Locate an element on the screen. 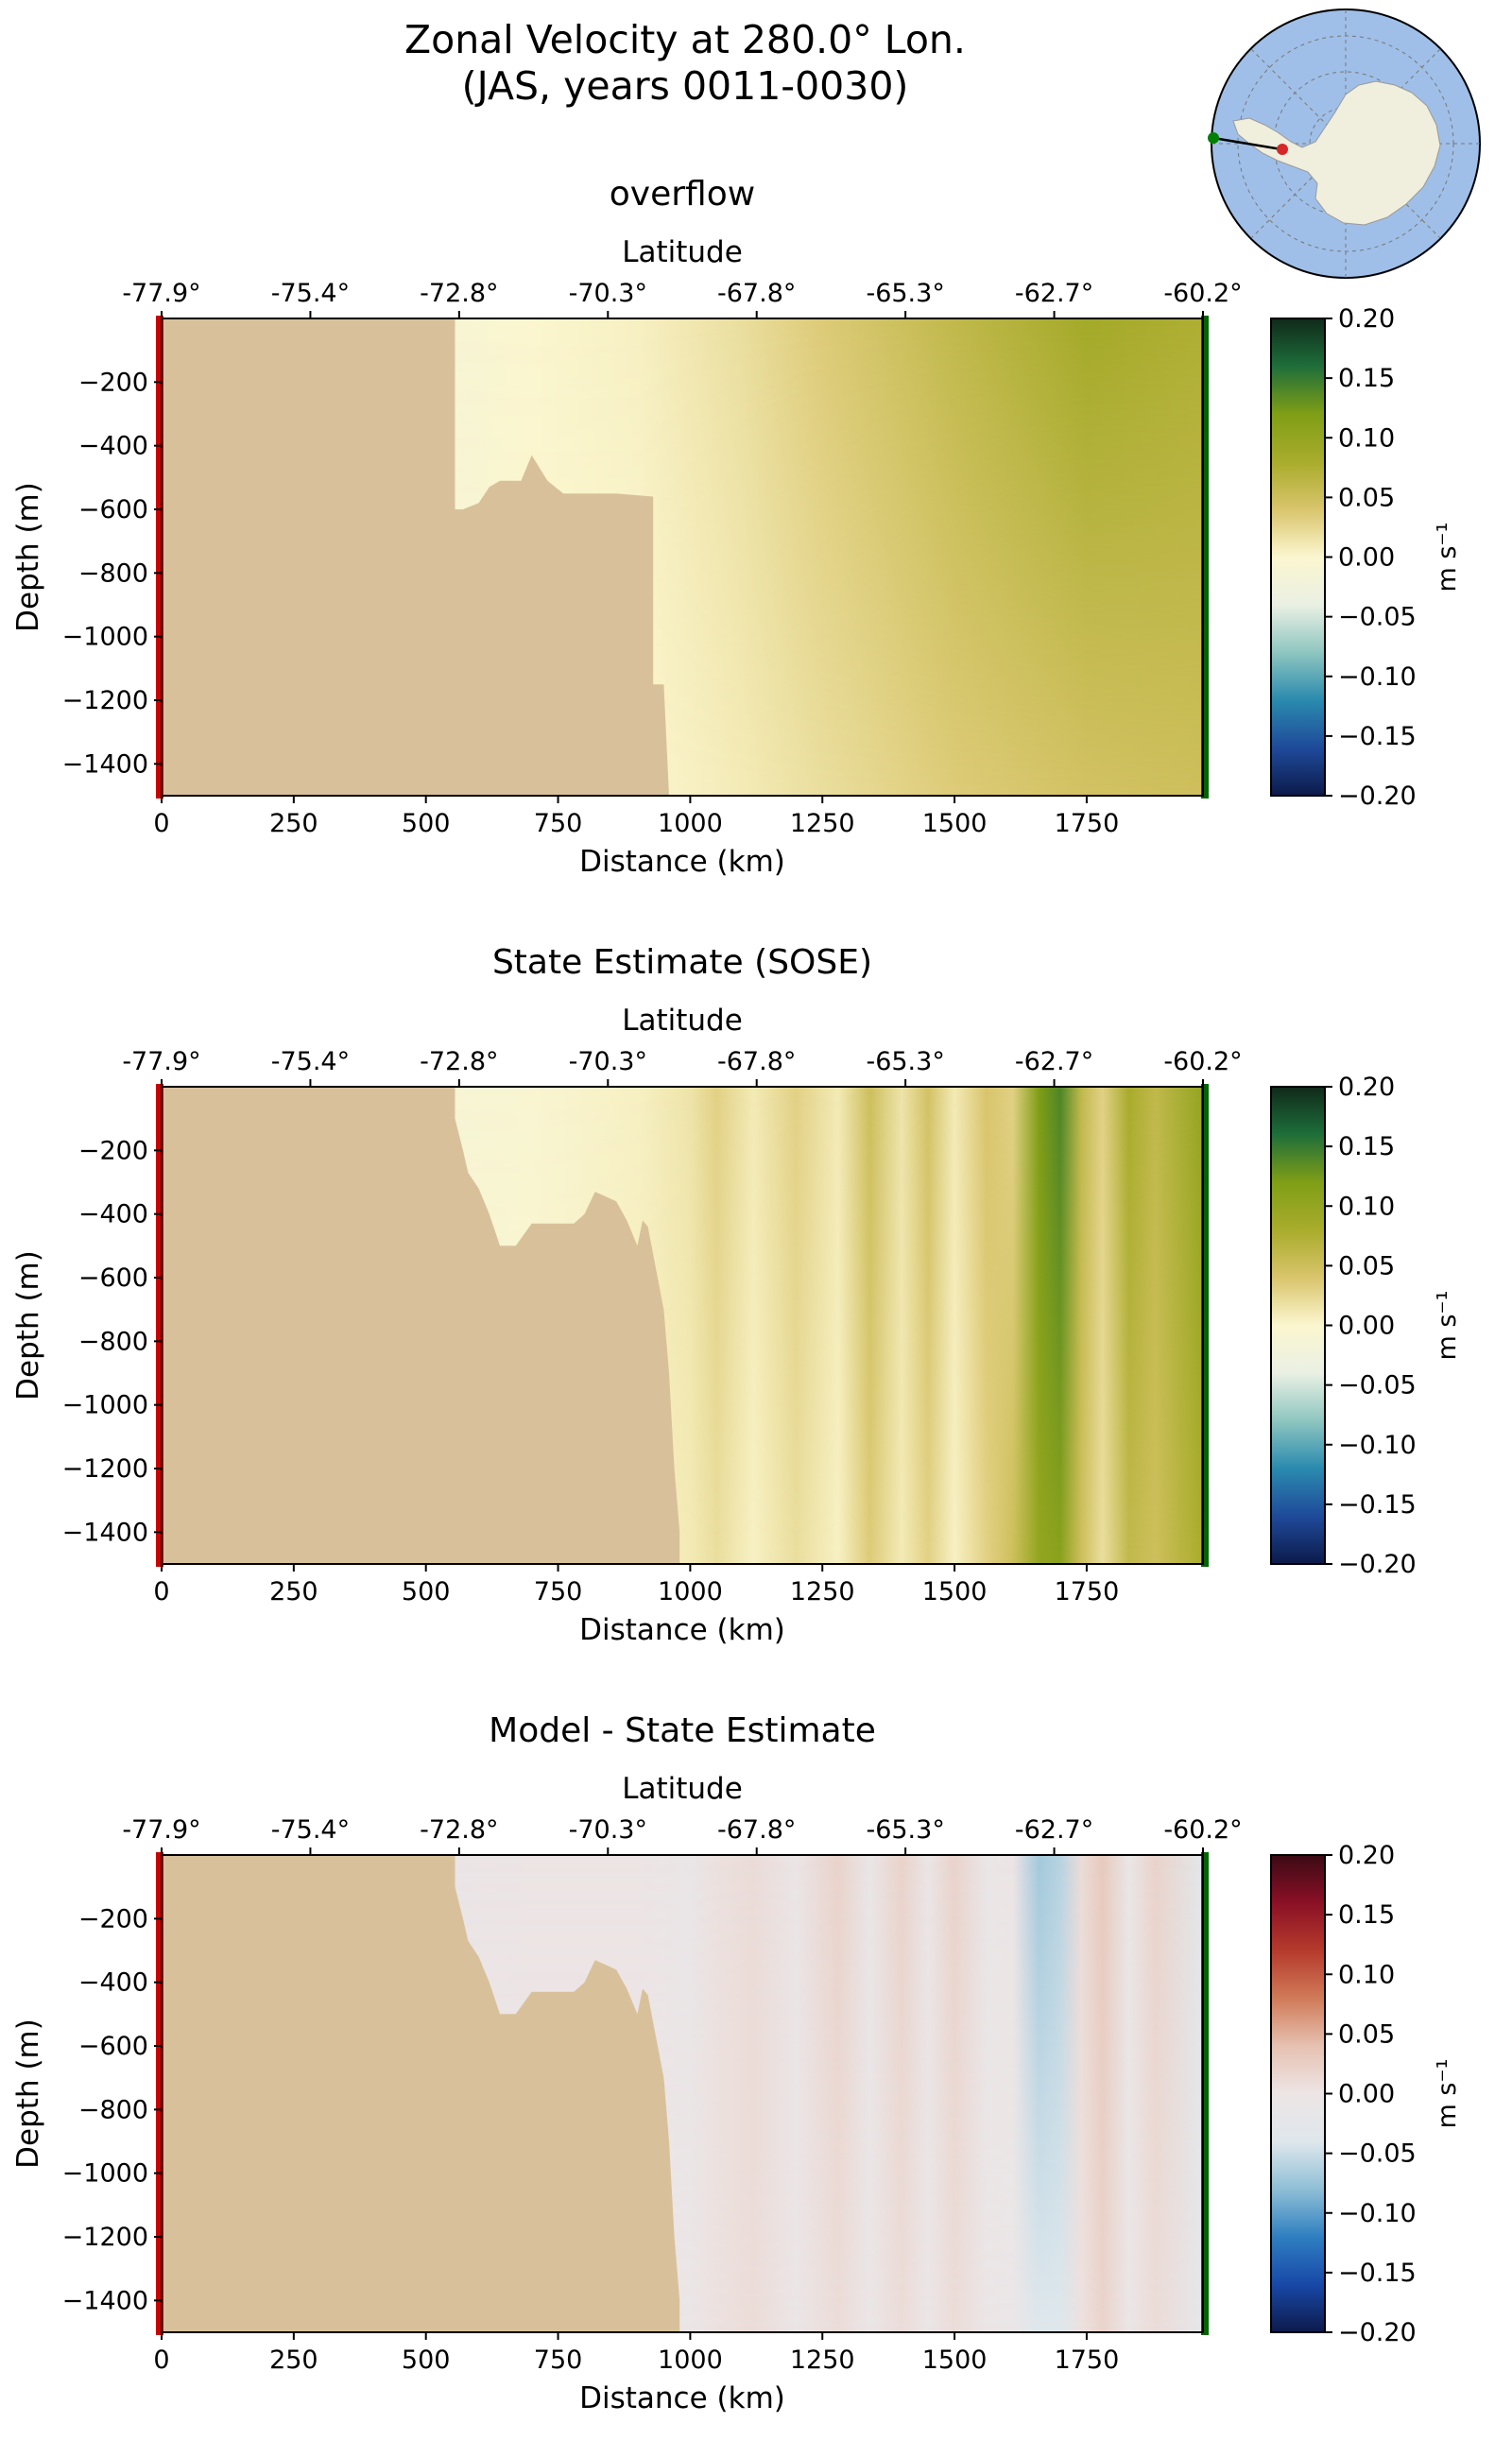  antarctica-land-icon is located at coordinates (1336, 153).